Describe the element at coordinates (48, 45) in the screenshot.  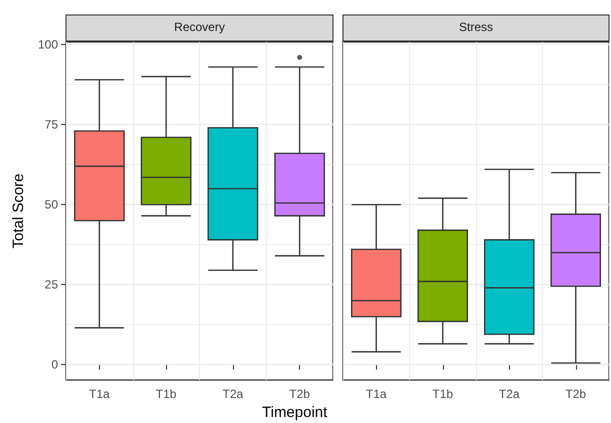
I see `y-tick-label: 100` at that location.